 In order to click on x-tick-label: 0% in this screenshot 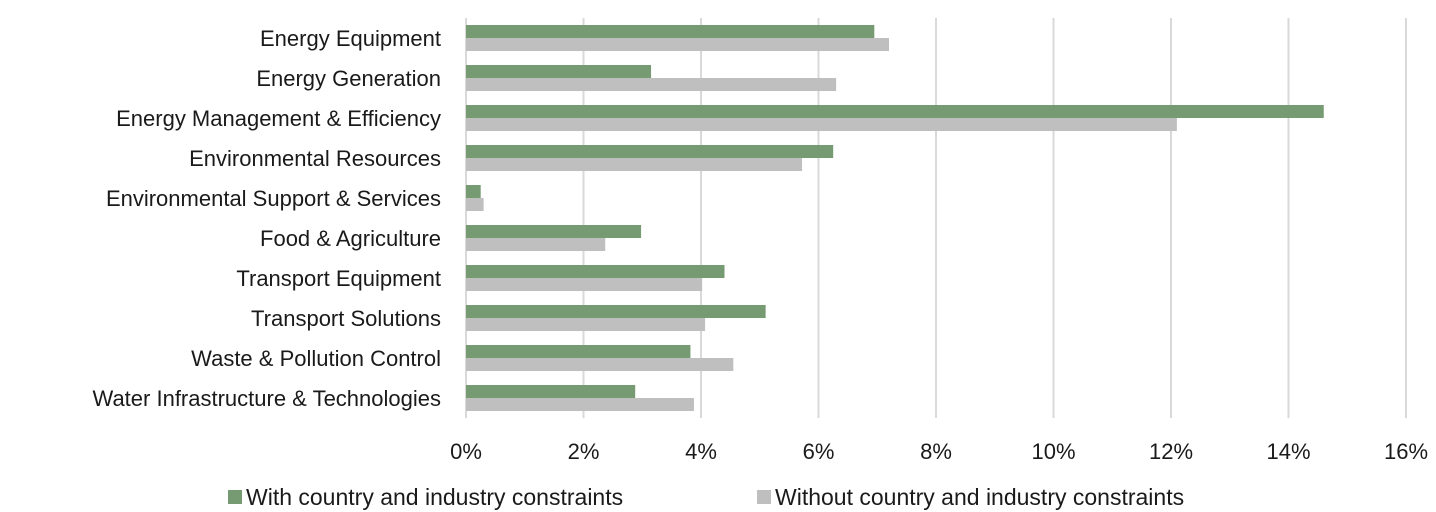, I will do `click(466, 451)`.